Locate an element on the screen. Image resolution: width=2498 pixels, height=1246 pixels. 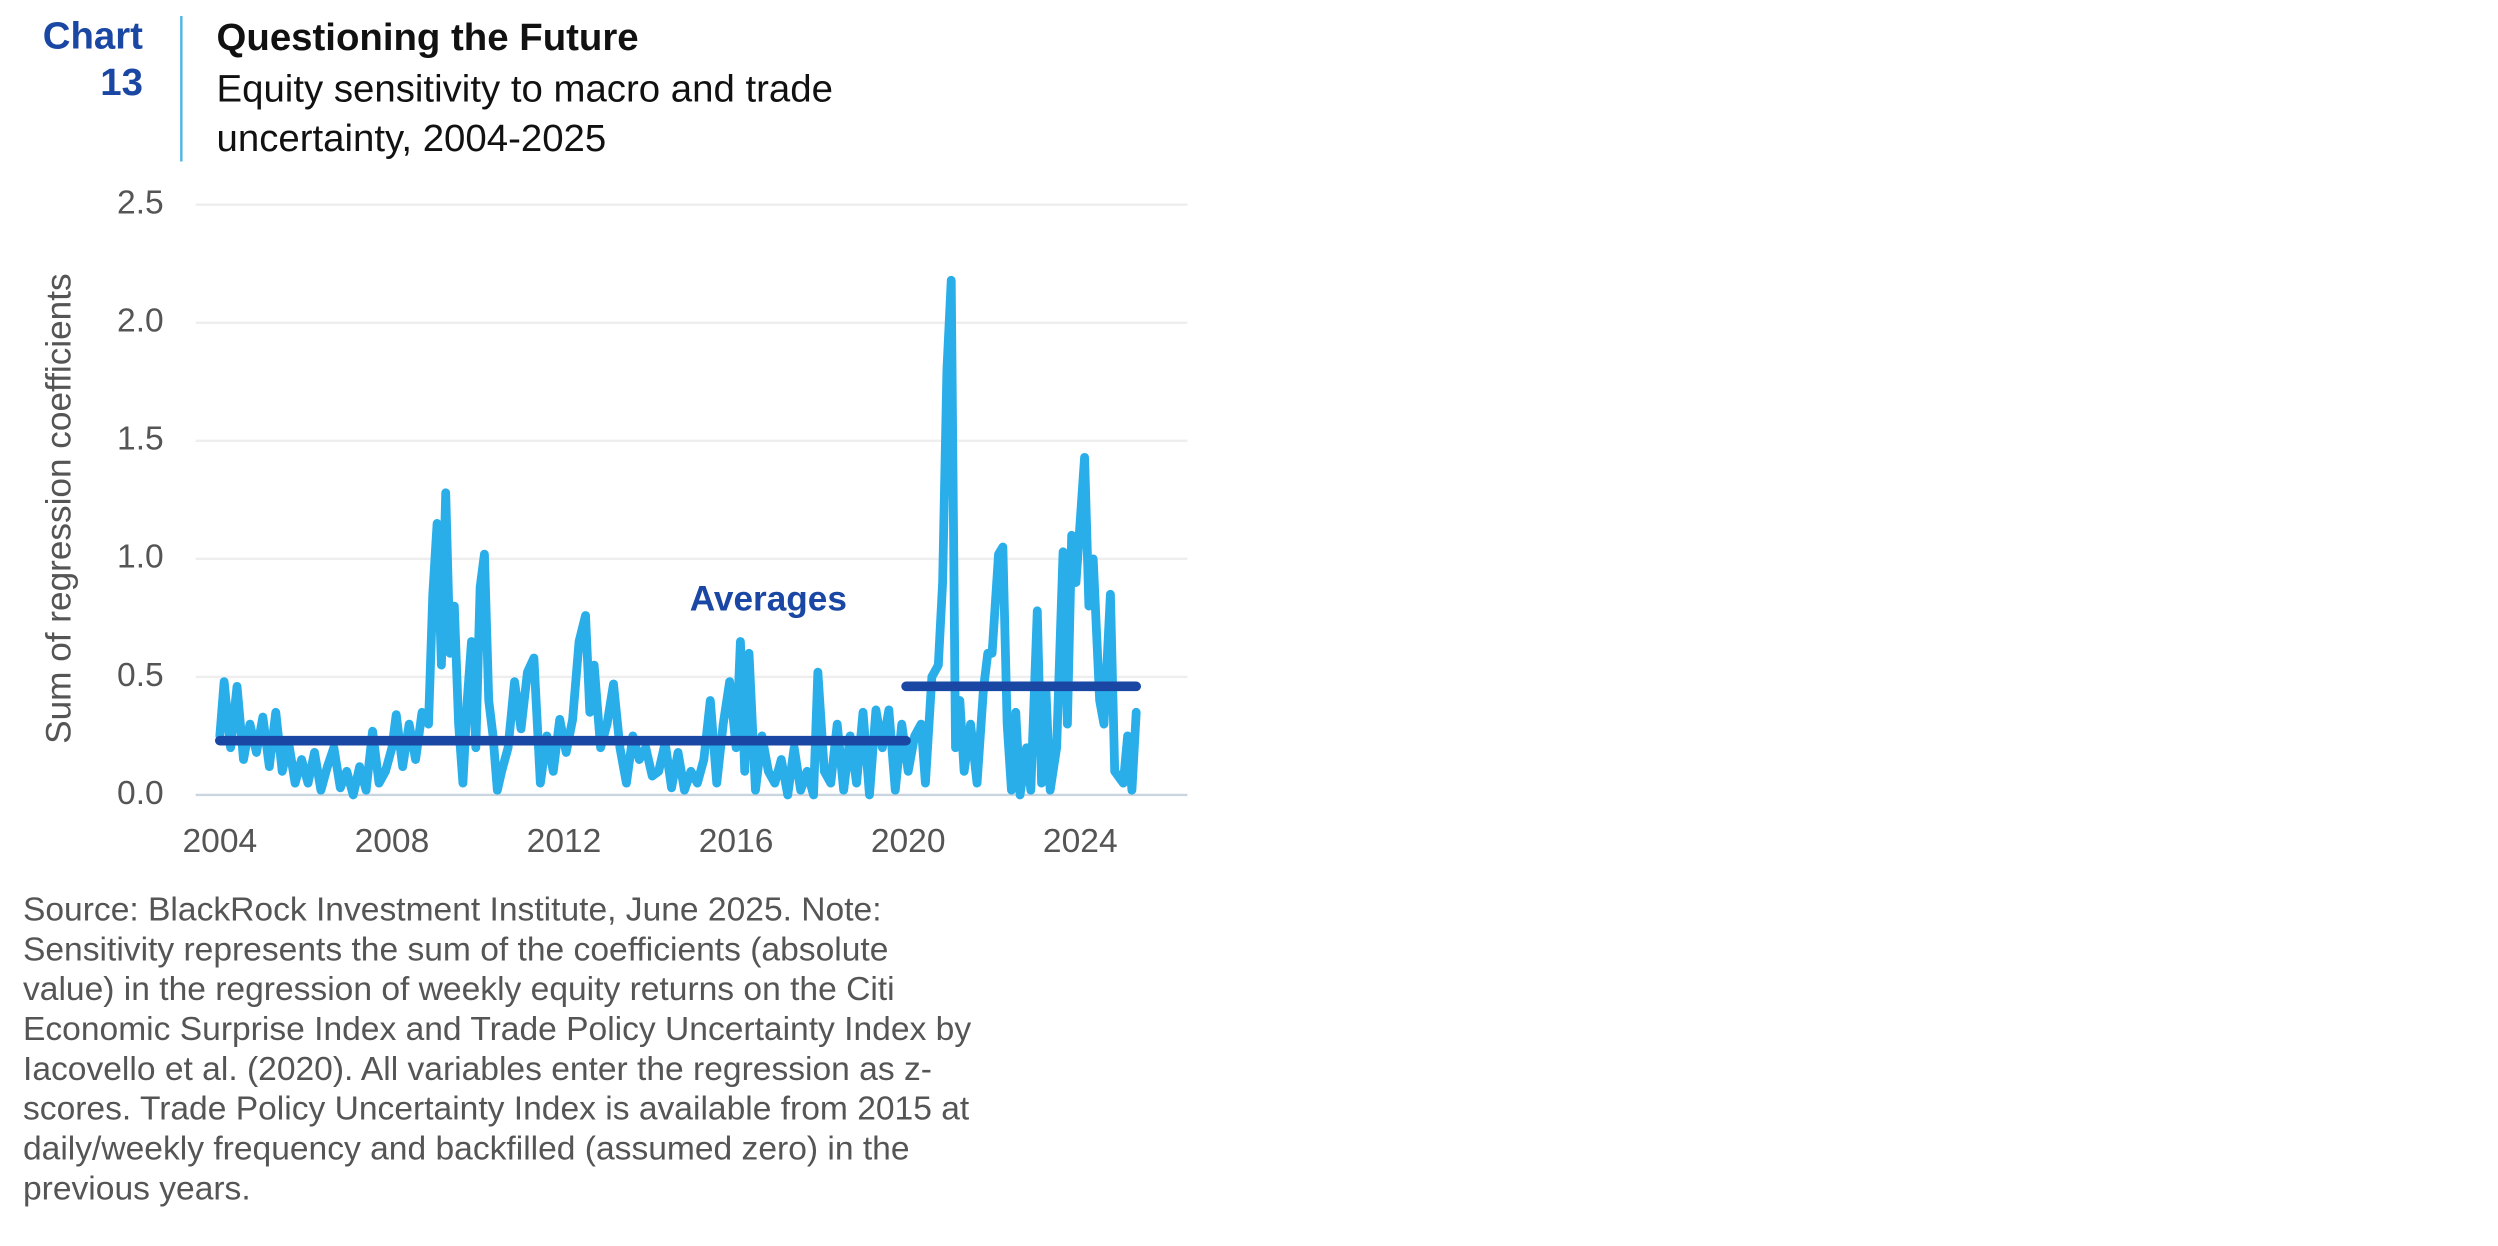
x-tick-label: 2008 is located at coordinates (392, 841).